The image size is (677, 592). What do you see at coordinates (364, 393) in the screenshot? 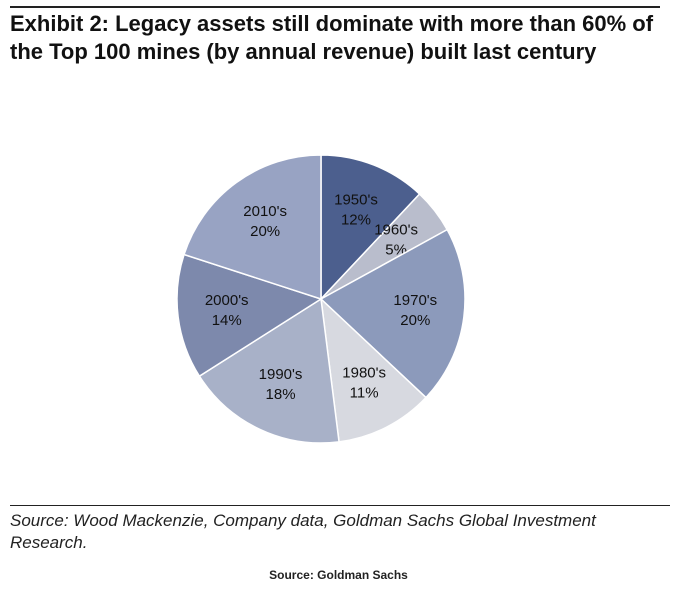
I see `slice-value-label: 11%` at bounding box center [364, 393].